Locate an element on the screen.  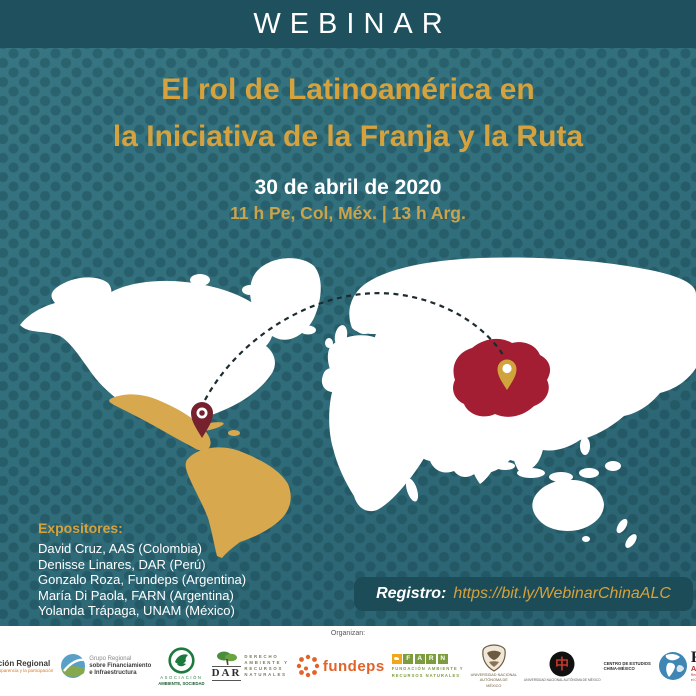
unam-line: UNIVERSIDAD NACIONAL is located at coordinates (493, 674).